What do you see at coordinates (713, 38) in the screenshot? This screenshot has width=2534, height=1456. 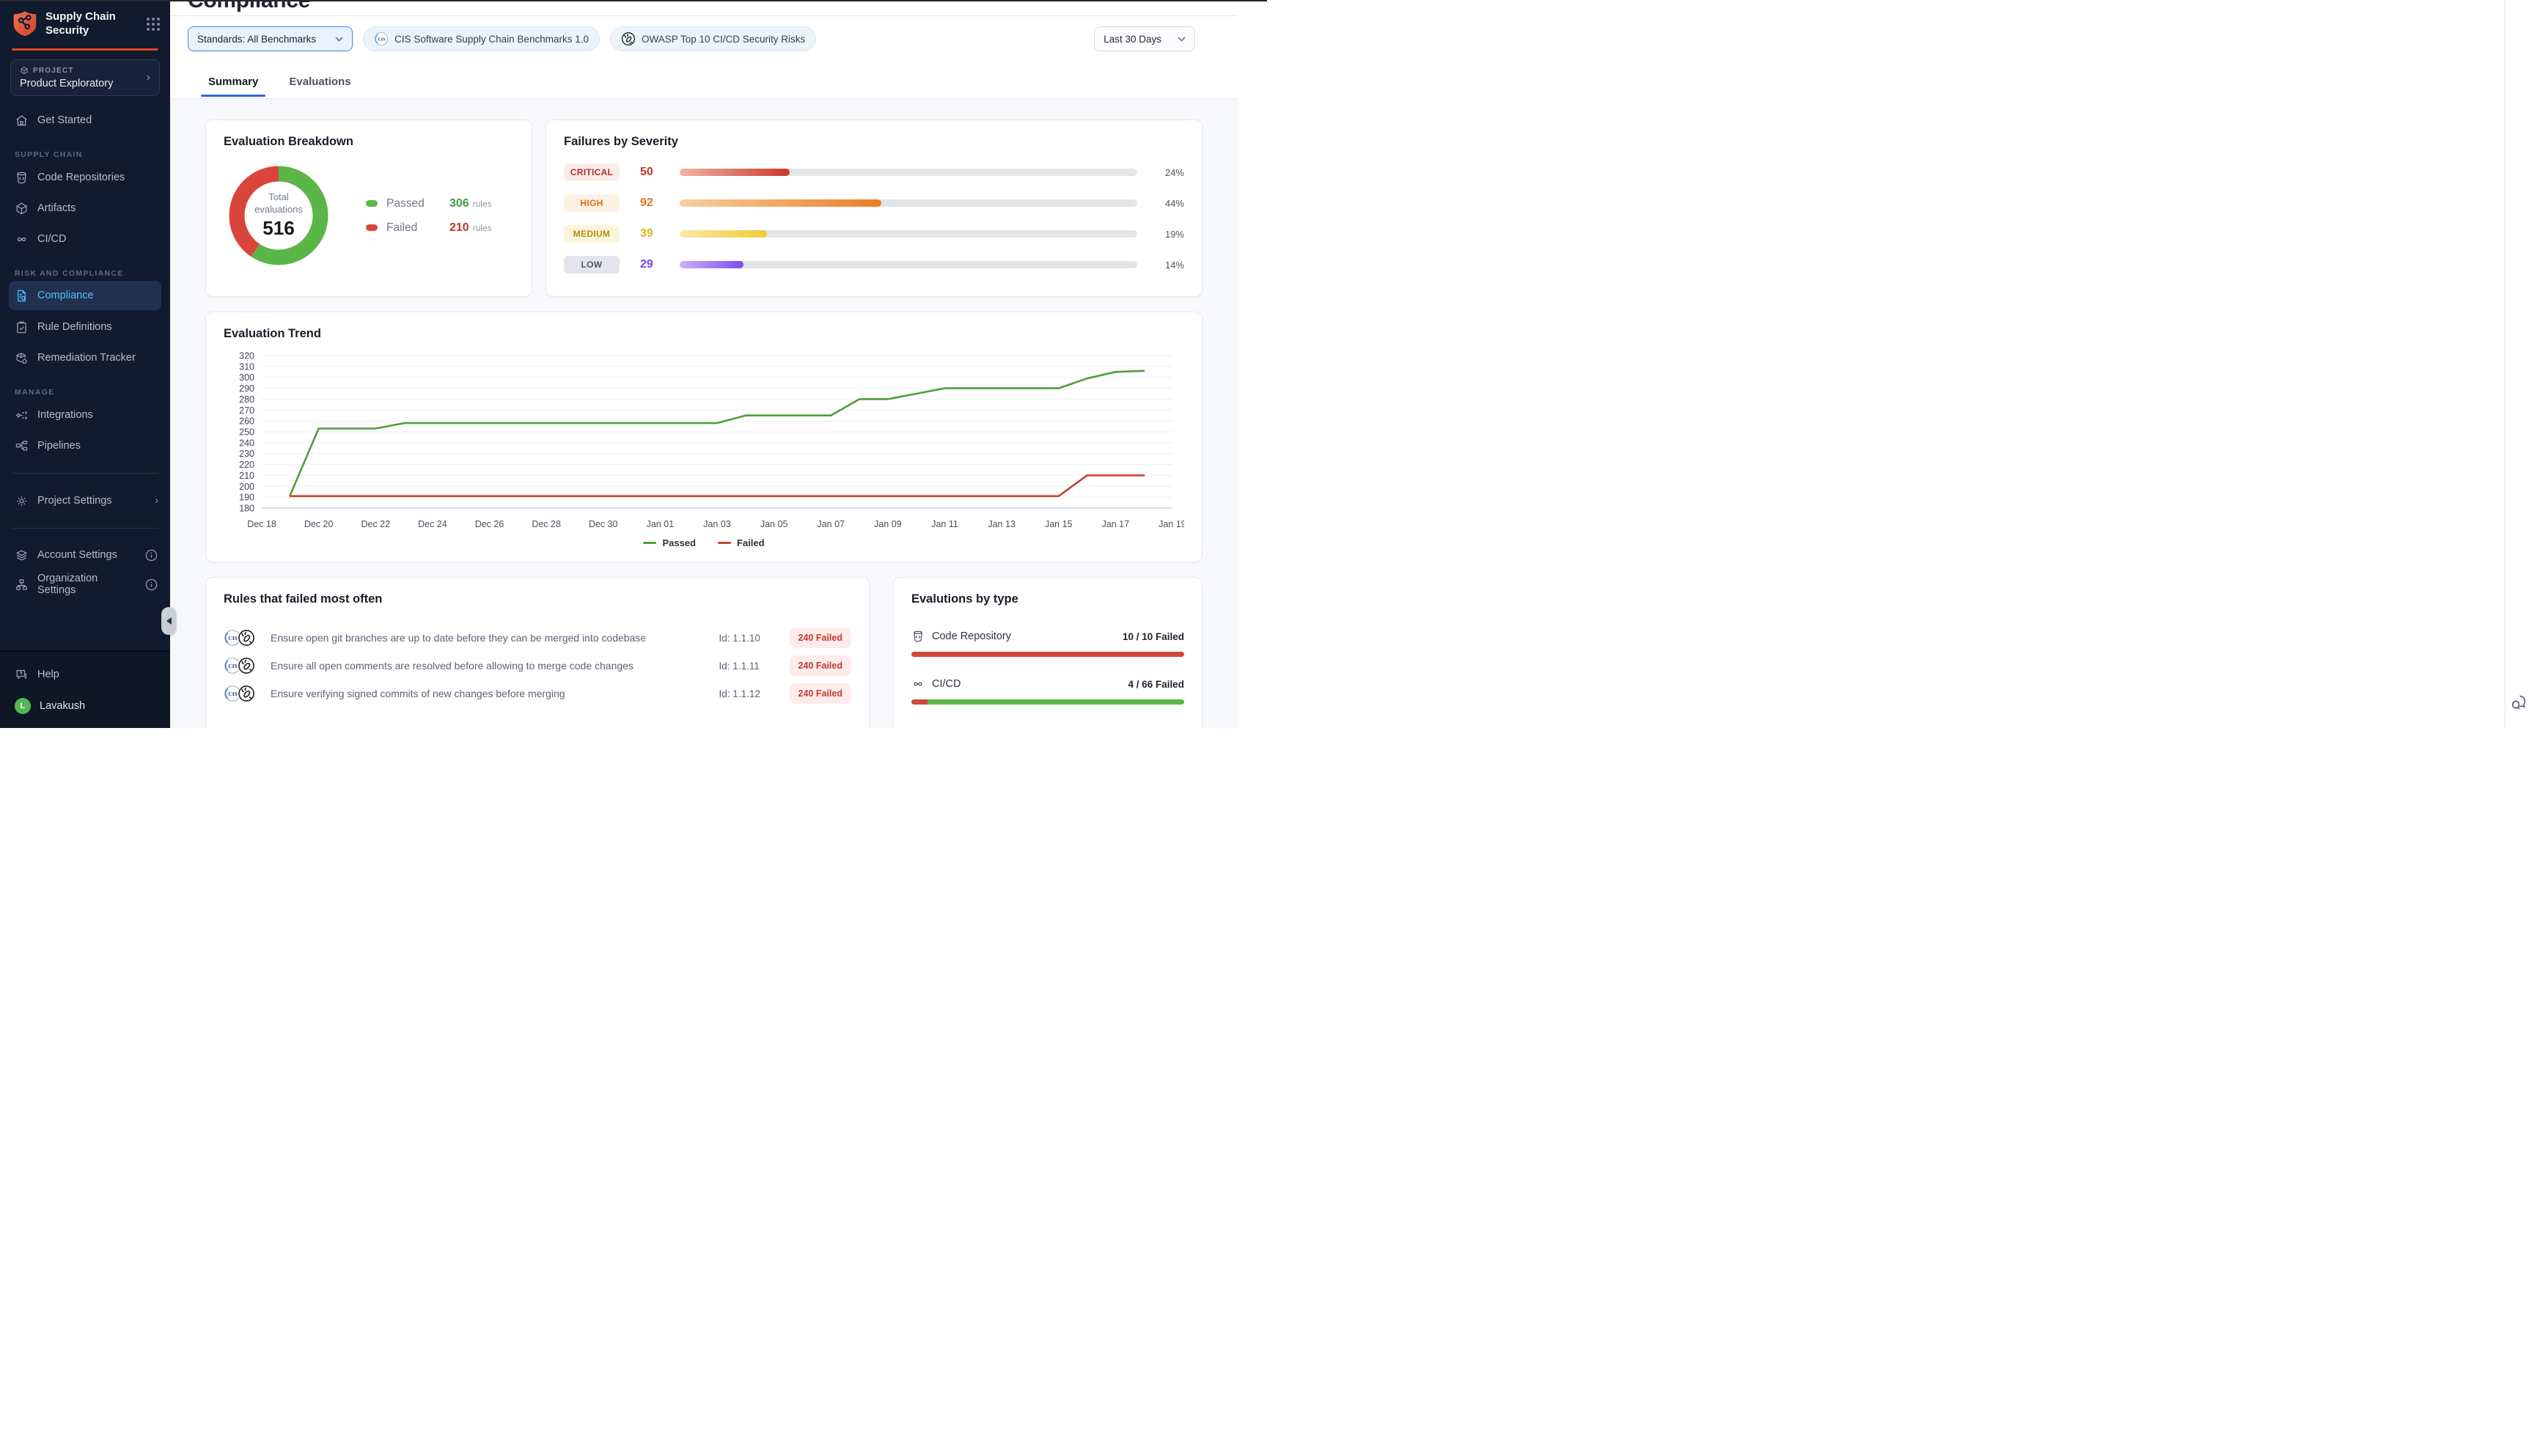 I see `chip-owasp-top10: OWASP Top 10 CI/CD Security Risks` at bounding box center [713, 38].